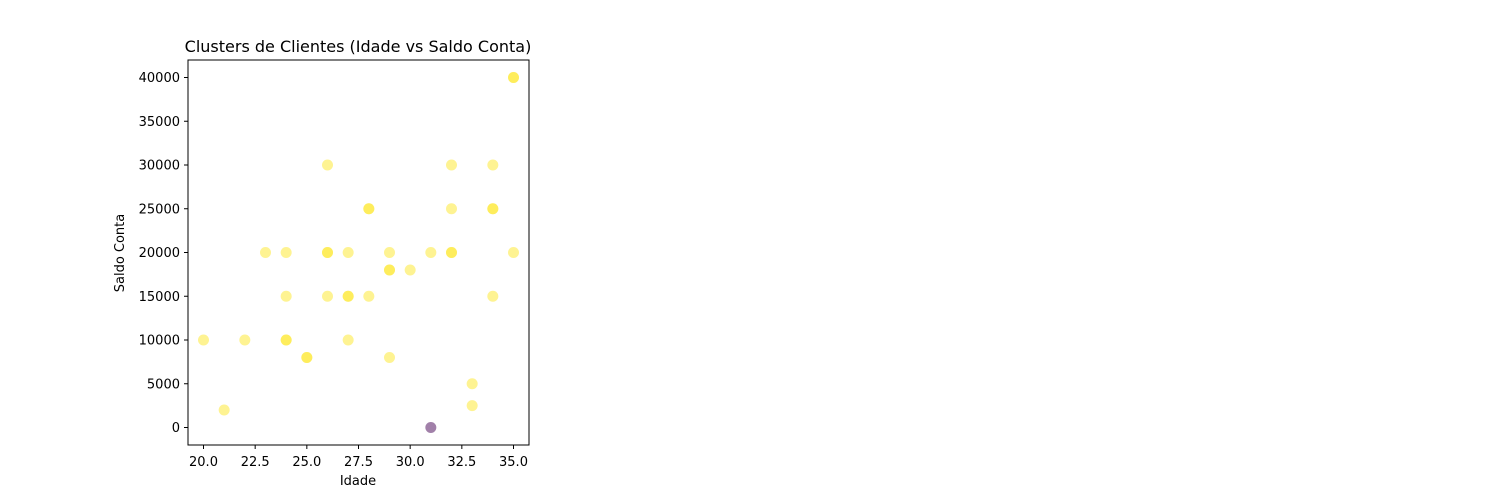 This screenshot has height=500, width=1500. Describe the element at coordinates (255, 462) in the screenshot. I see `x-tick-label: 22.5` at that location.